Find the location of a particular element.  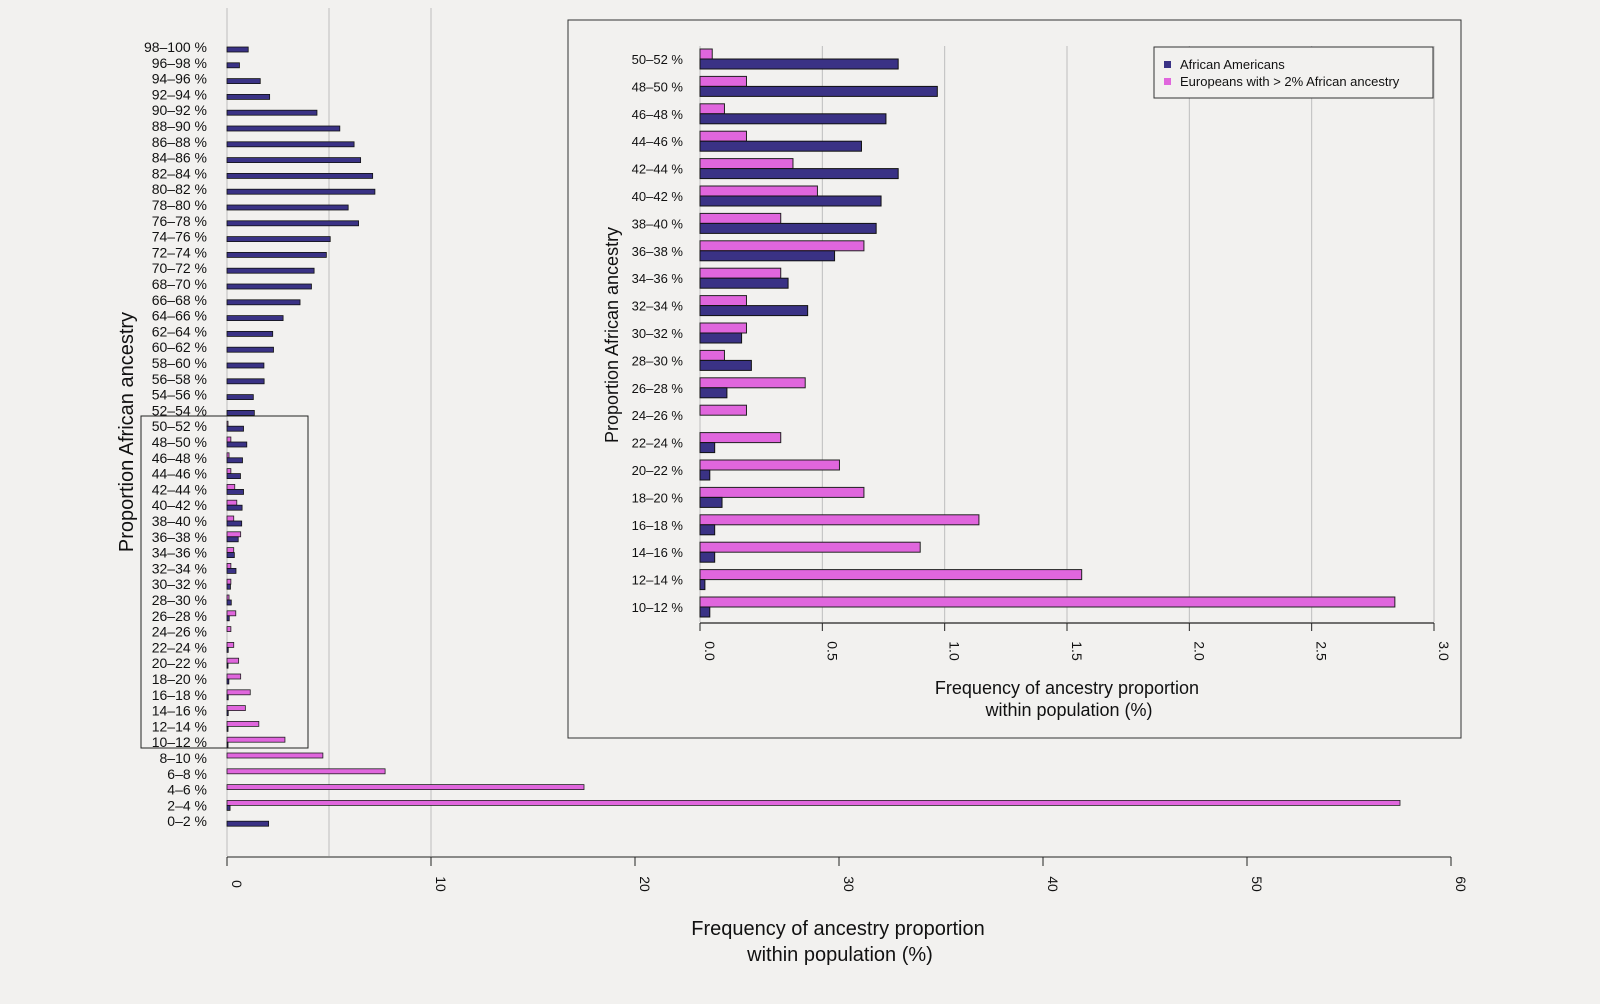

category-label: 26–28 % is located at coordinates (179, 616).